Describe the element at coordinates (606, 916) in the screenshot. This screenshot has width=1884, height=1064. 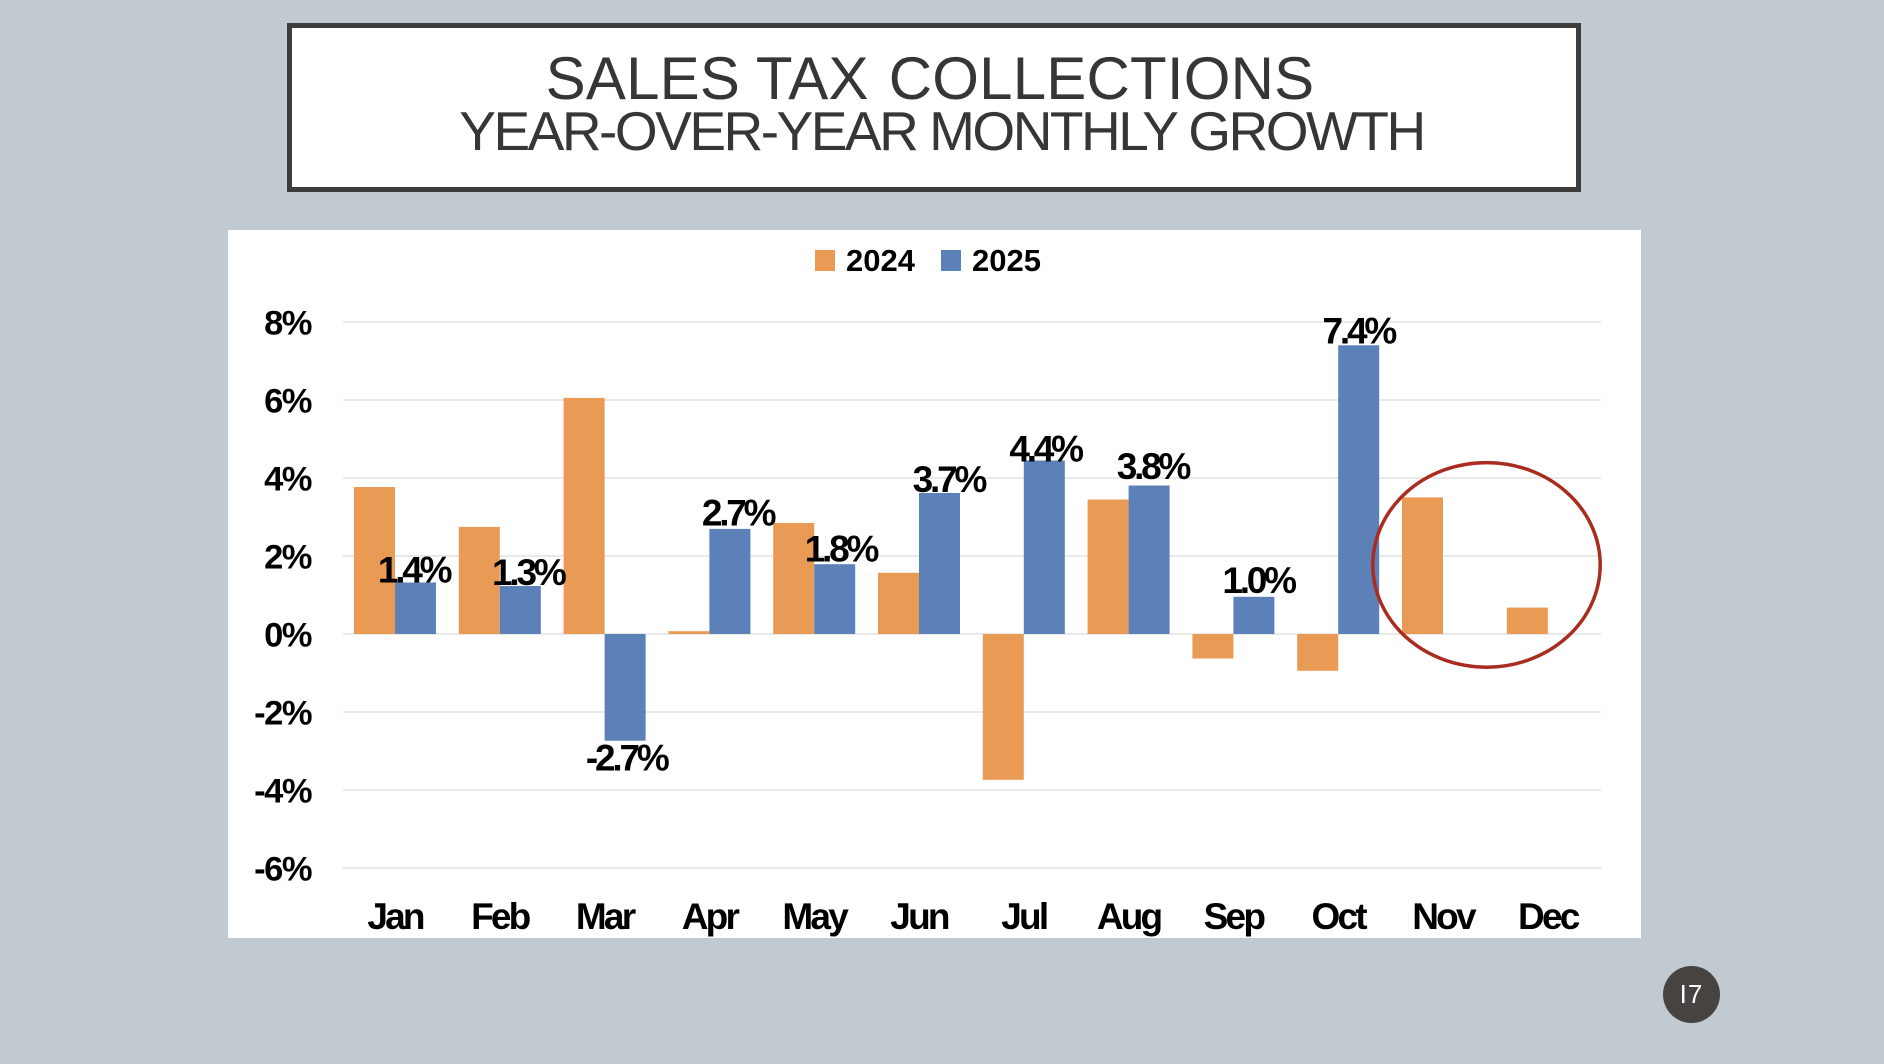
I see `svg-text: Mar` at that location.